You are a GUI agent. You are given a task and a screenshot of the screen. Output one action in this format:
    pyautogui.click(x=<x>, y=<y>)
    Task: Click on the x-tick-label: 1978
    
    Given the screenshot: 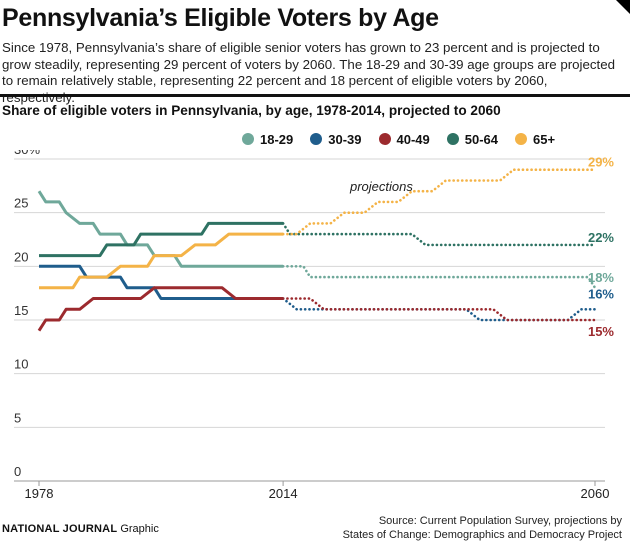 What is the action you would take?
    pyautogui.click(x=39, y=493)
    